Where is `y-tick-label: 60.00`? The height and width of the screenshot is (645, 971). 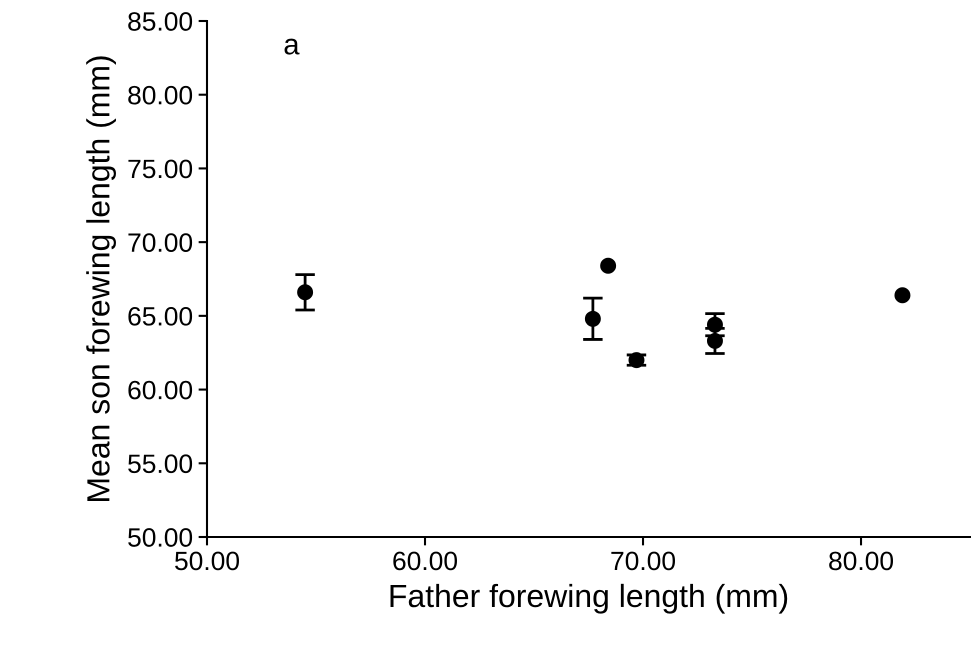
y-tick-label: 60.00 is located at coordinates (160, 390).